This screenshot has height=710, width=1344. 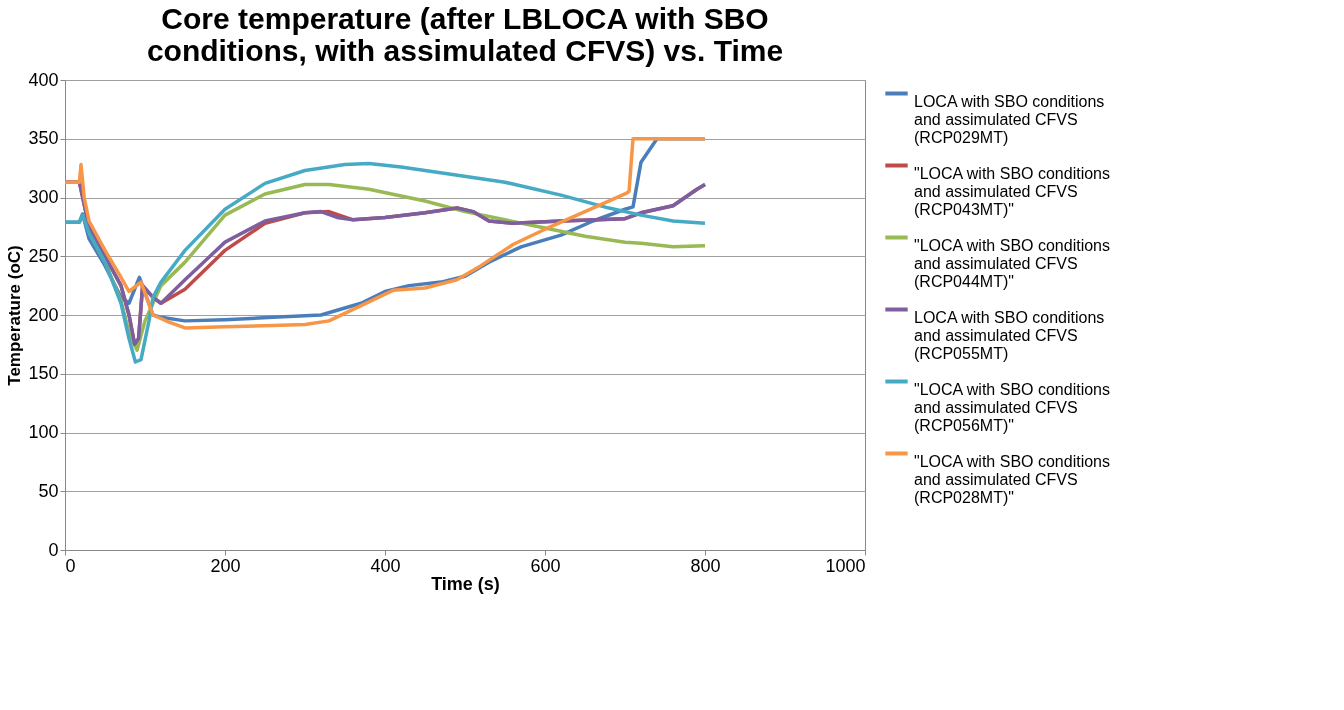 I want to click on x-tick-label: 800, so click(x=705, y=565).